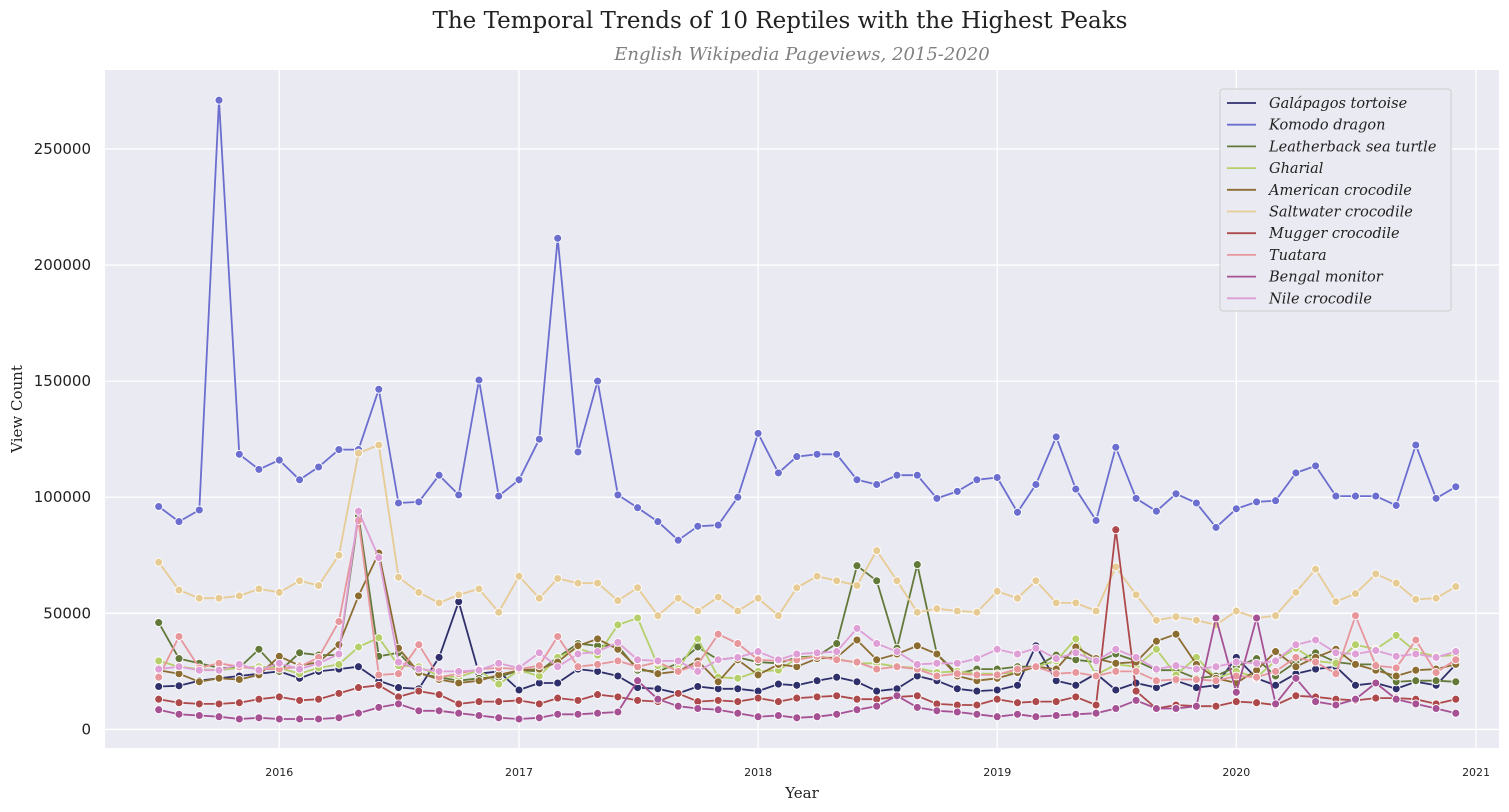 The width and height of the screenshot is (1509, 812). I want to click on legend-label: Saltwater crocodile, so click(1341, 213).